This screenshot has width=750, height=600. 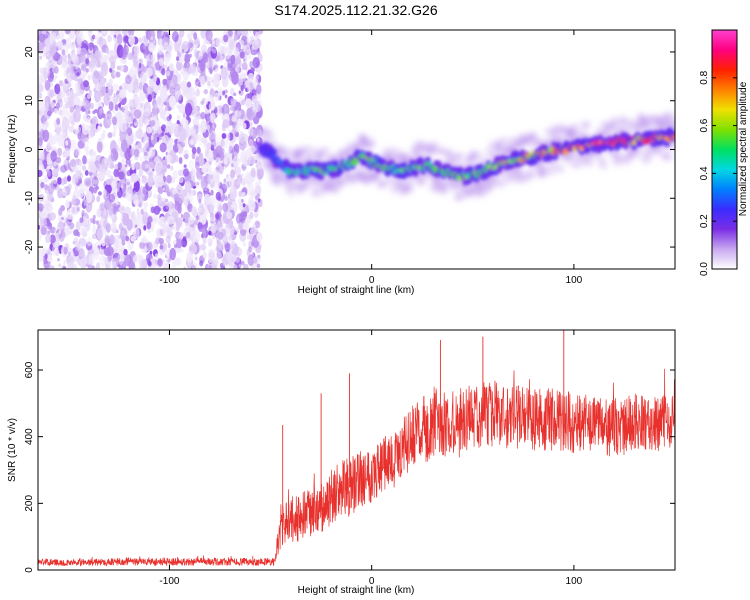 I want to click on colorbar-ticks: 0.0 0.2 0.4 0.6 0.8, so click(x=718, y=173).